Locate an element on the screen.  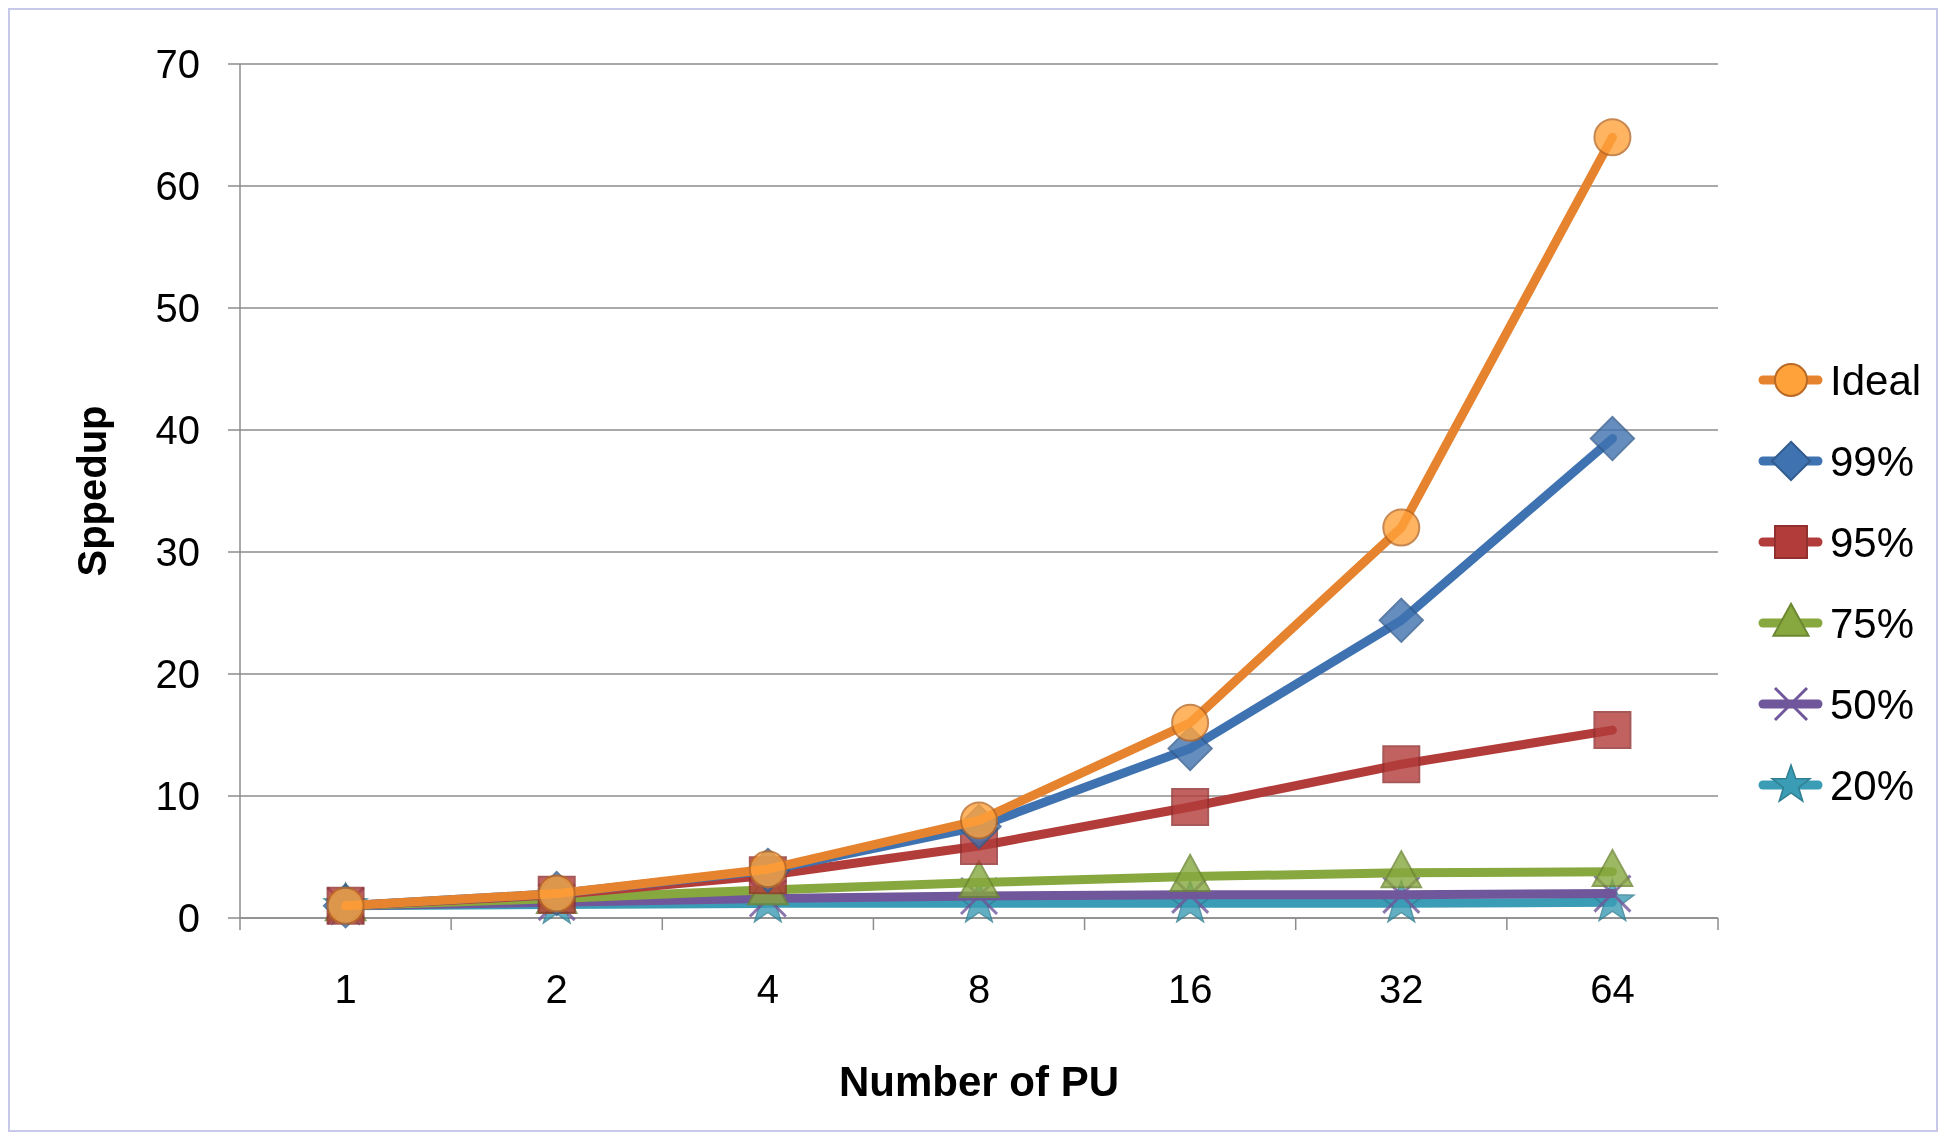
legend-label: 50% is located at coordinates (1872, 704).